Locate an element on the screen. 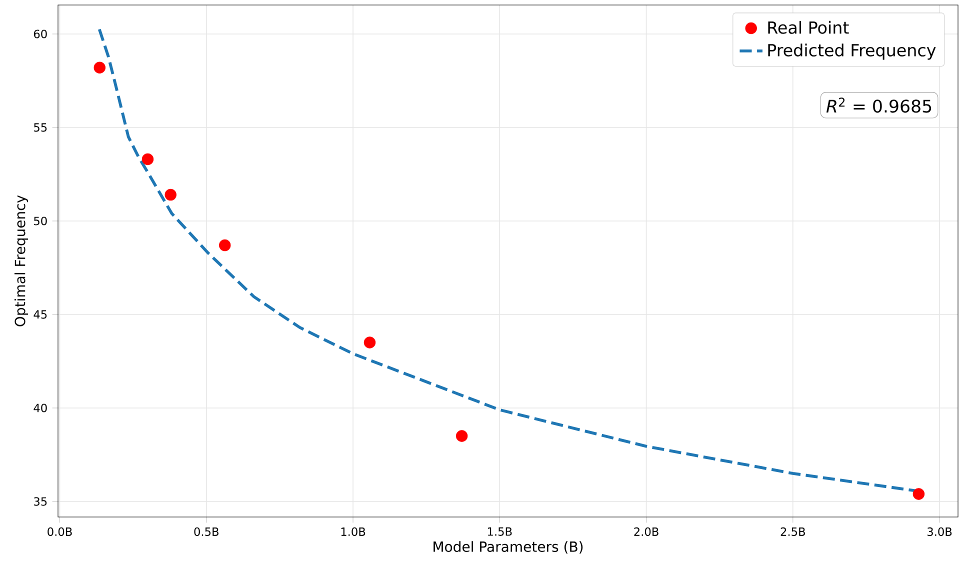 The image size is (960, 568). y-axis-title: Optimal Frequency is located at coordinates (21, 260).